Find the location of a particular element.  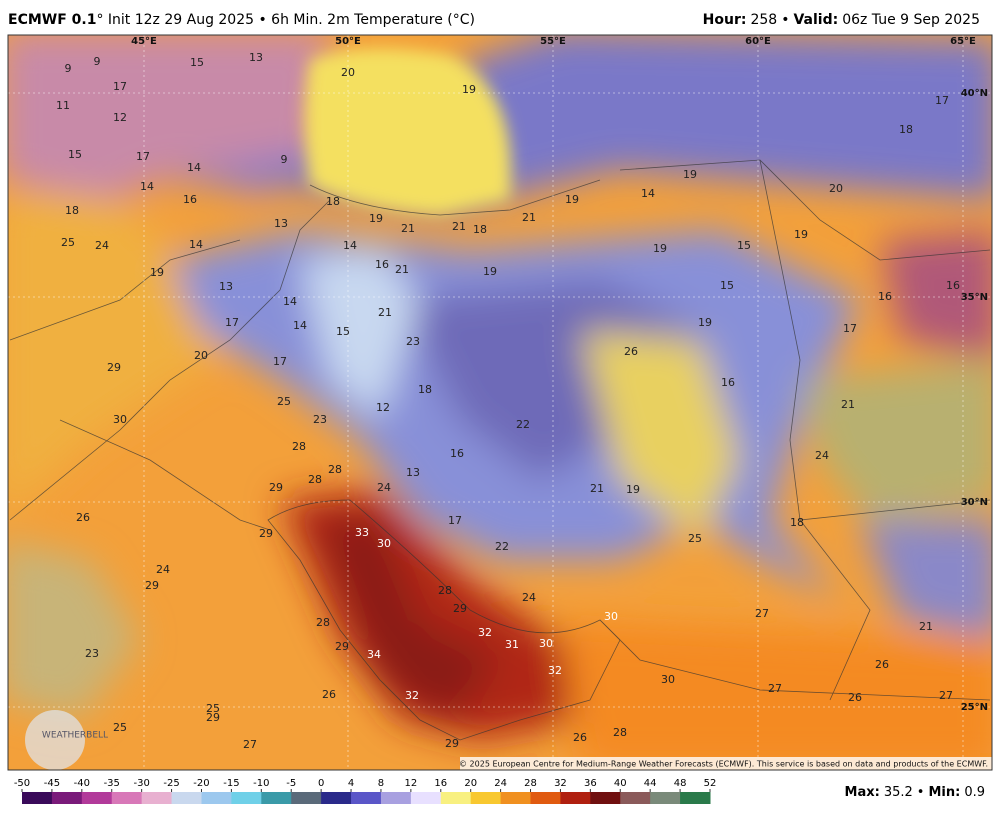

header-right: Hour: 258 • Valid: 06z Tue 9 Sep 2025 is located at coordinates (841, 20).